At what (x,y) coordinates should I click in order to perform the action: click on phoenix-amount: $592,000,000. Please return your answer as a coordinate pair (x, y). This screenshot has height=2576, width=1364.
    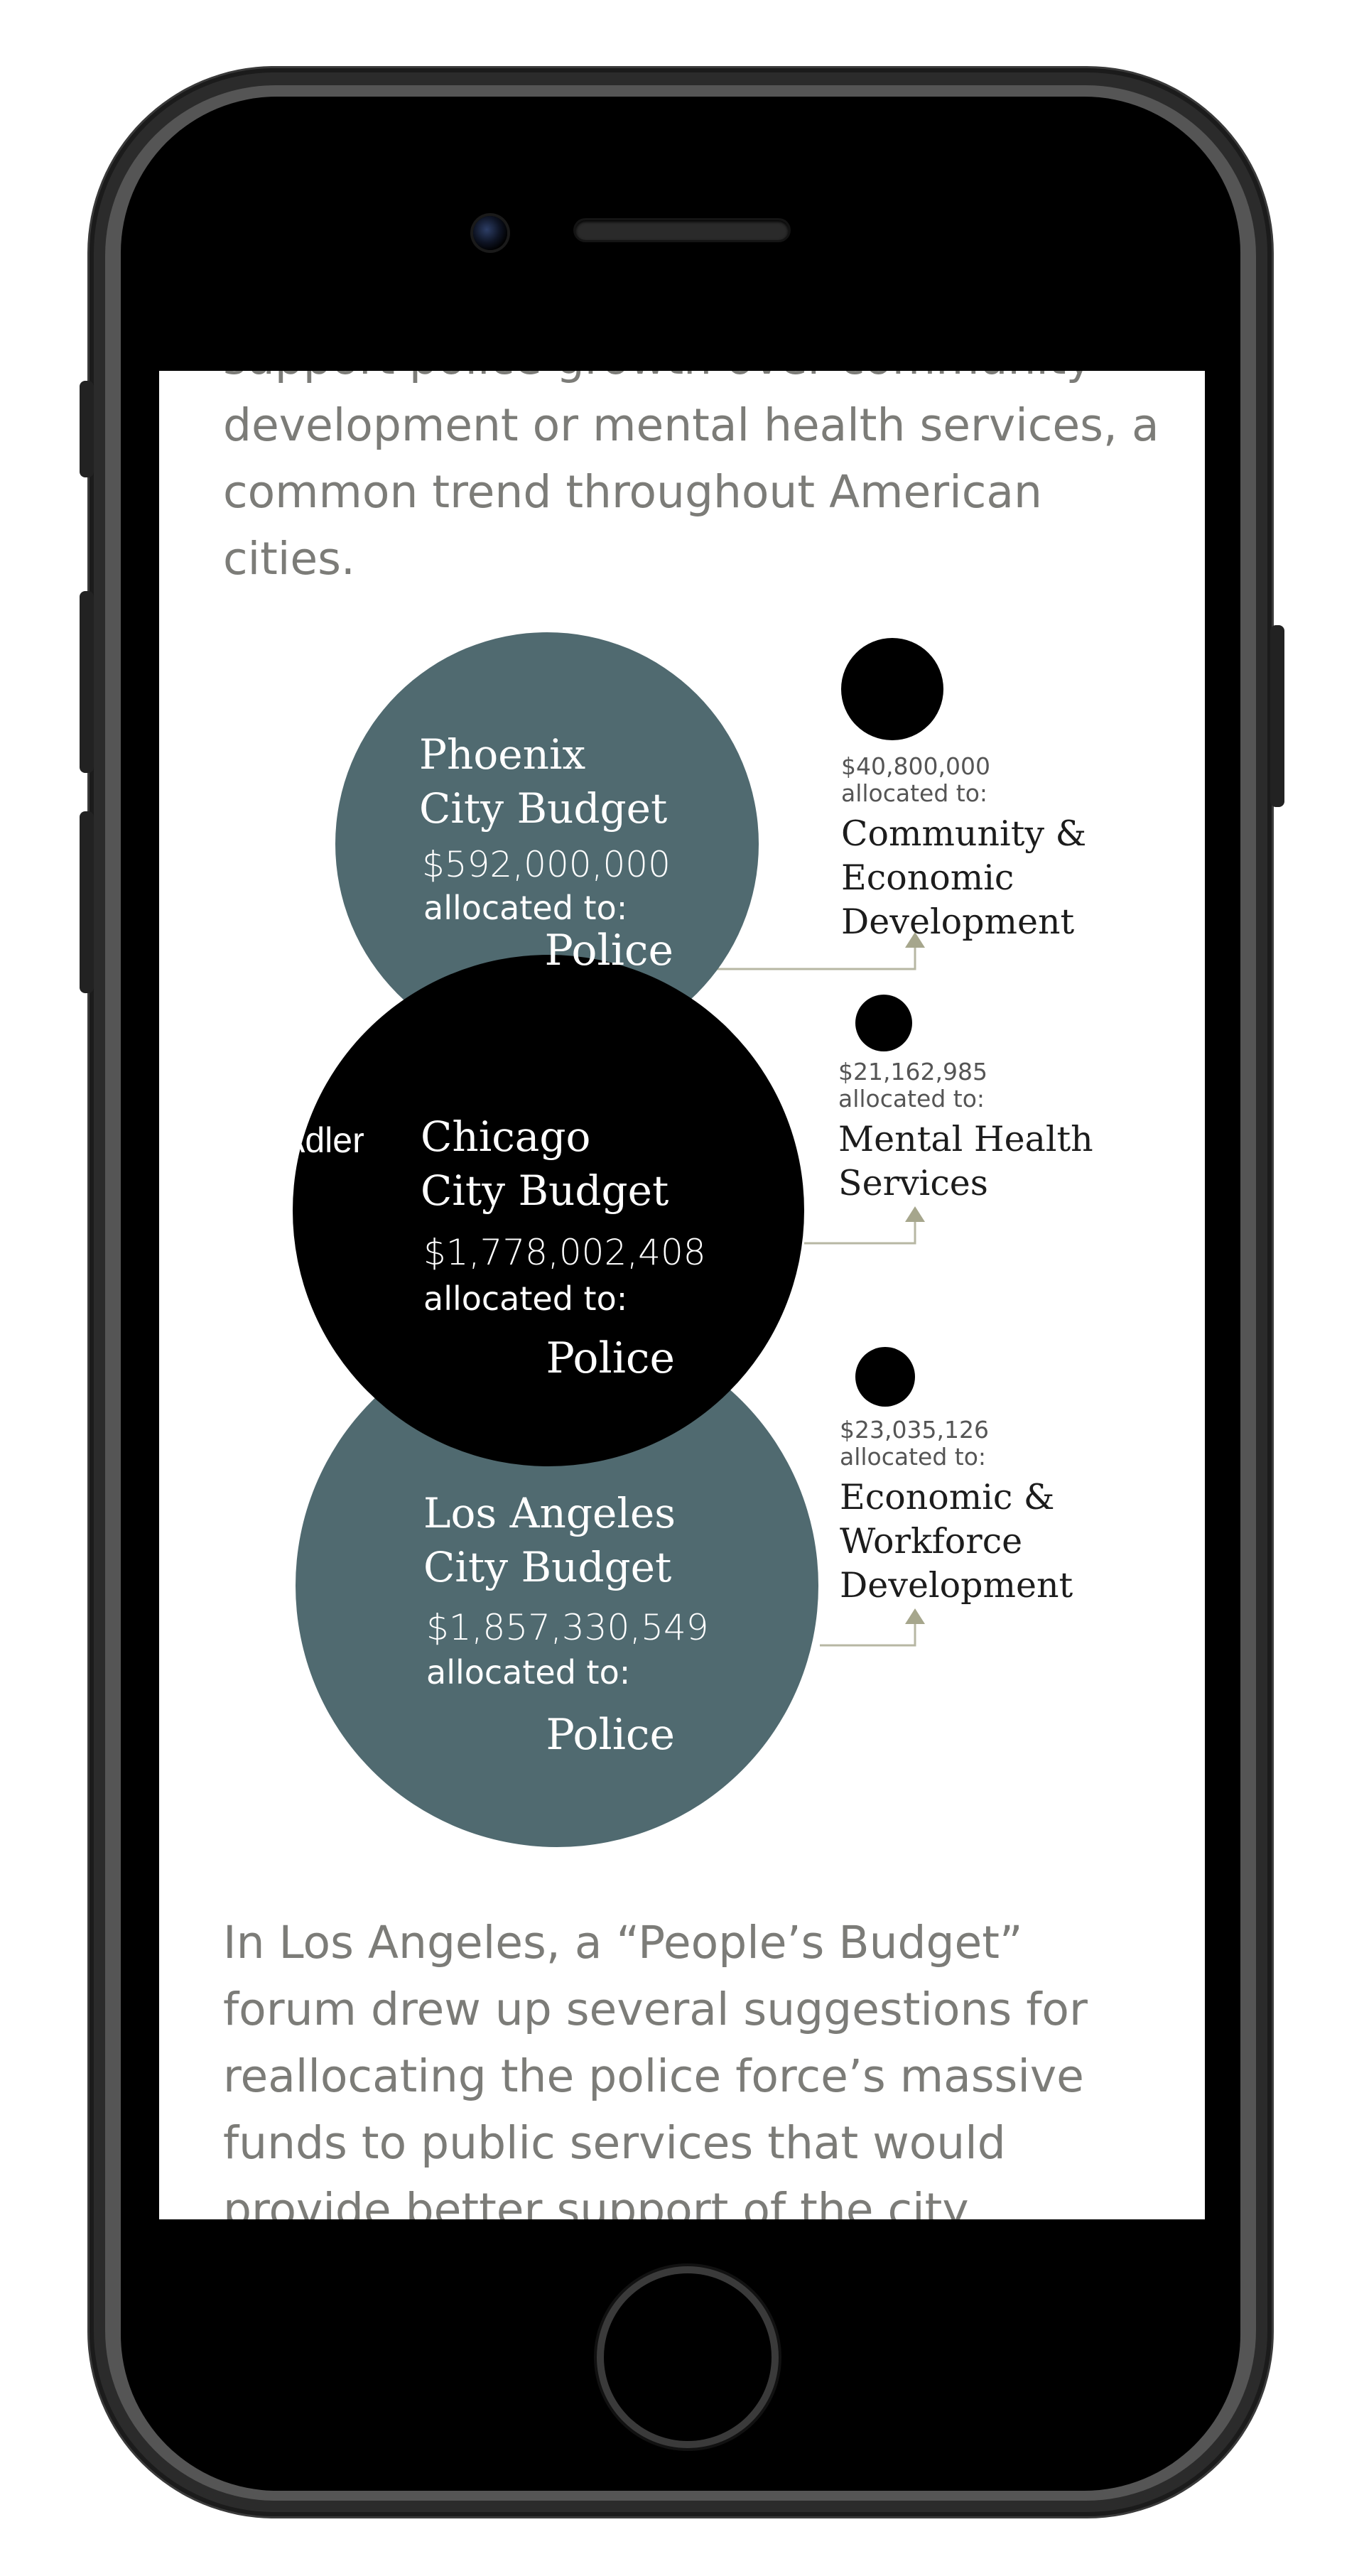
    Looking at the image, I should click on (547, 864).